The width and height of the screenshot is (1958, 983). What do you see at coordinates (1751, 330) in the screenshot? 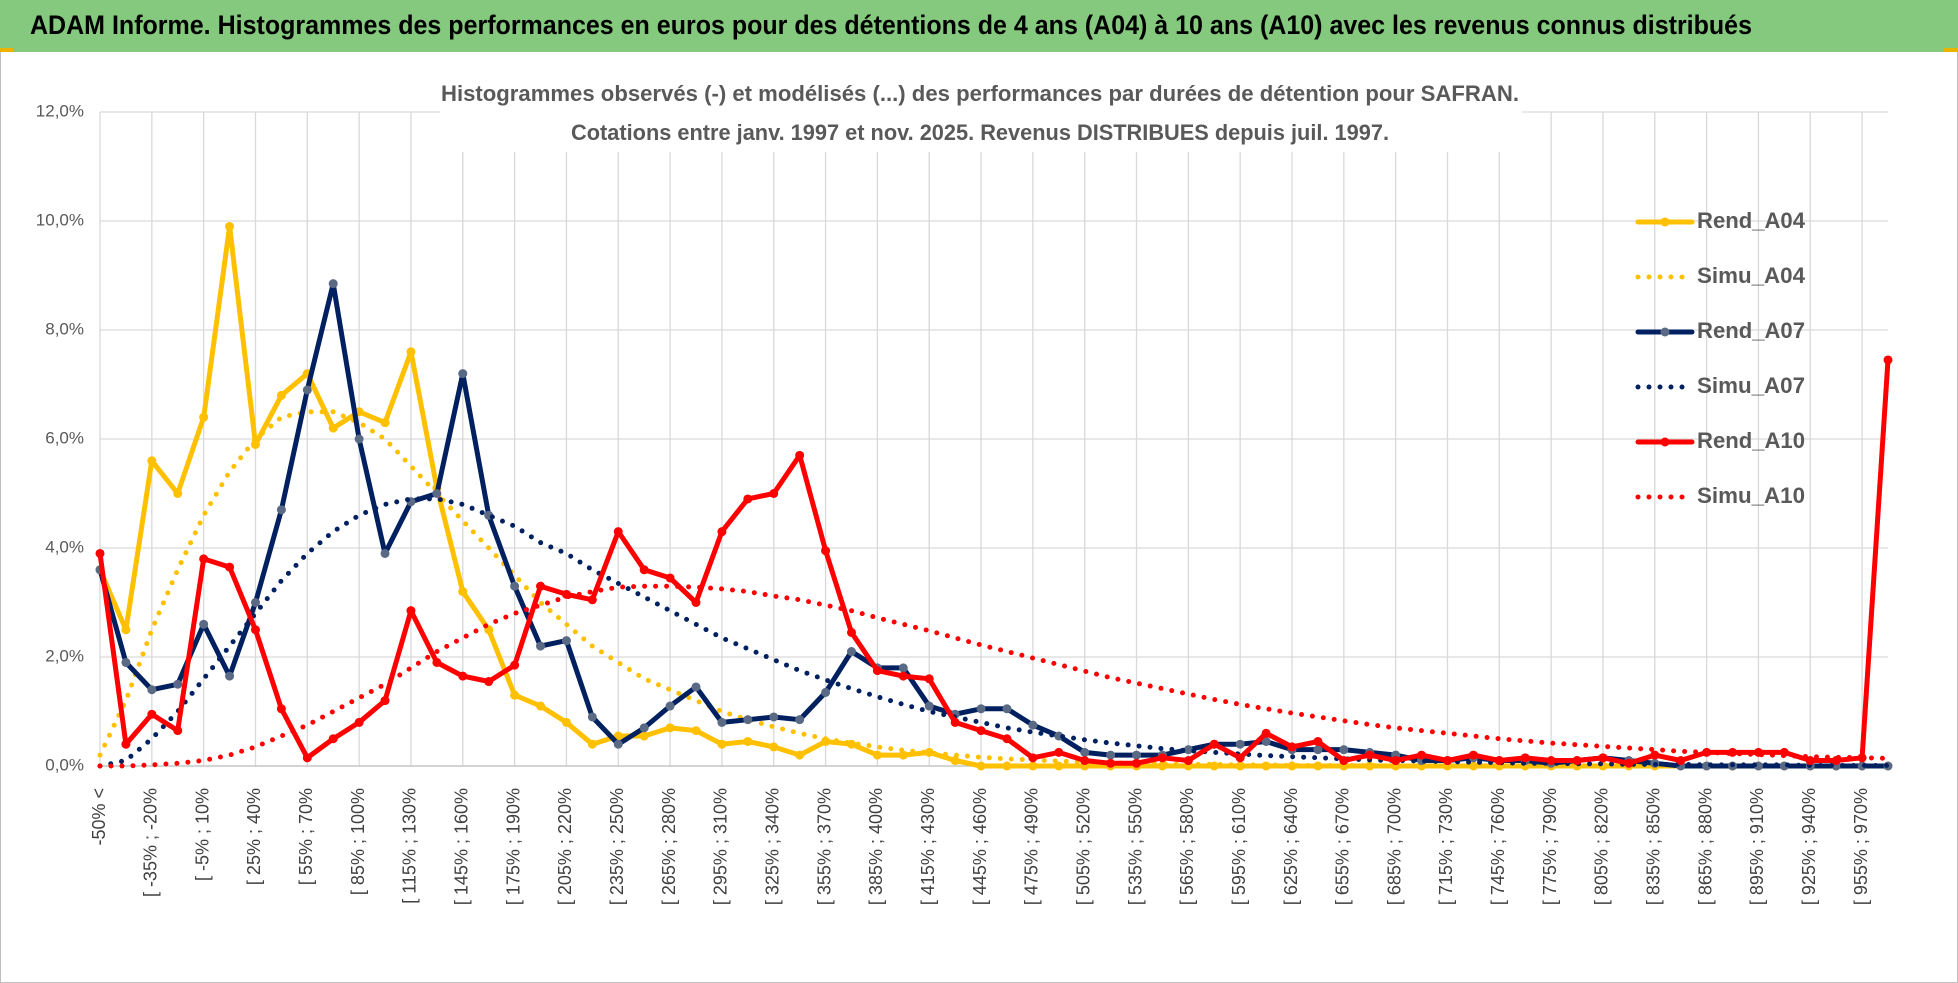
I see `legend-label: Rend_A07` at bounding box center [1751, 330].